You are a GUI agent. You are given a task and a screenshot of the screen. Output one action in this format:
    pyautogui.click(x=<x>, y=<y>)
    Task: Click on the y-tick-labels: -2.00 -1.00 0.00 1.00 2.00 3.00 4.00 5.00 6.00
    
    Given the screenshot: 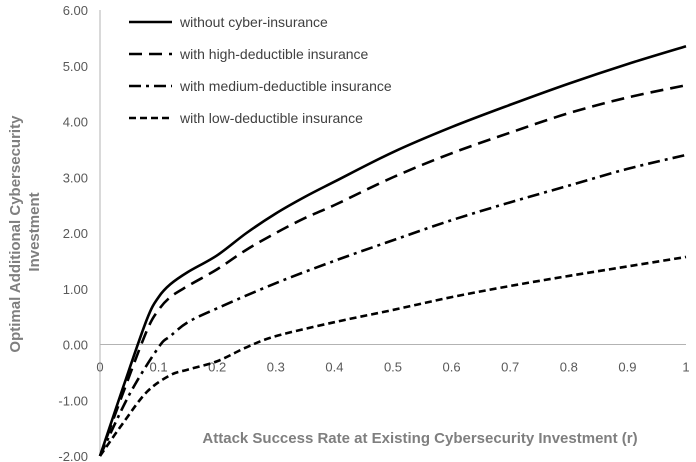 What is the action you would take?
    pyautogui.click(x=73, y=232)
    